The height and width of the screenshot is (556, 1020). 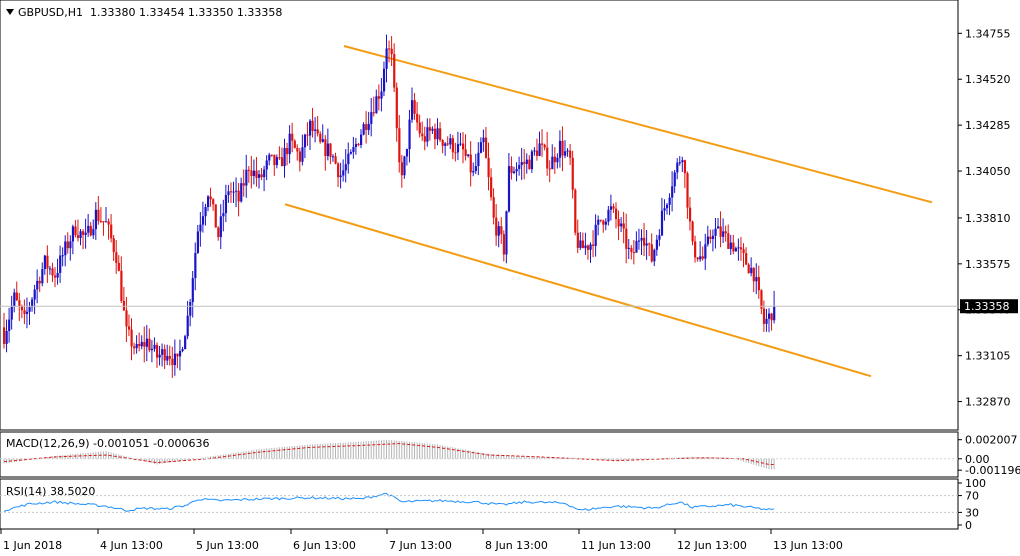 I want to click on collapse-triangle-icon, so click(x=10, y=12).